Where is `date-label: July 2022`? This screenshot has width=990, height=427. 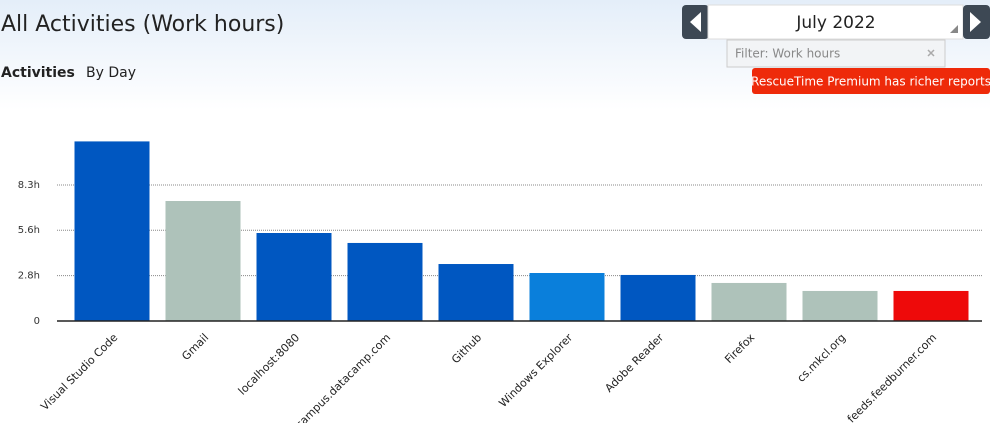 date-label: July 2022 is located at coordinates (835, 23).